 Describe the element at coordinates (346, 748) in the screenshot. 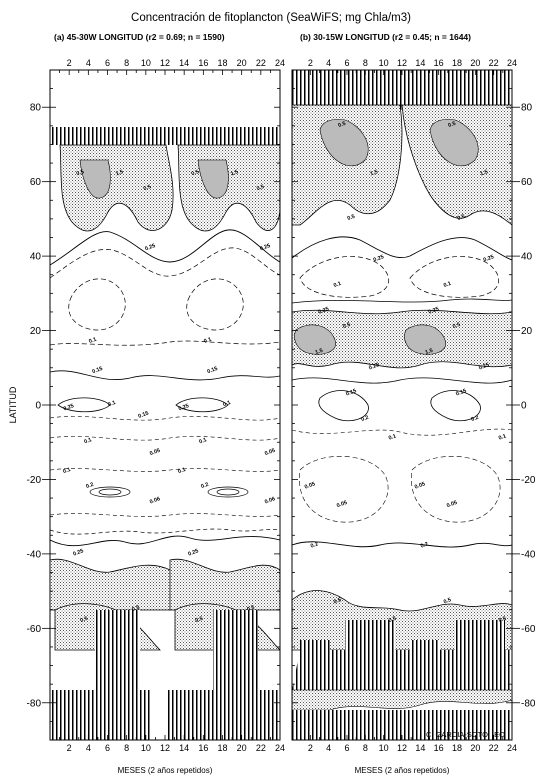

I see `x-tick-label-bottom: 6` at that location.